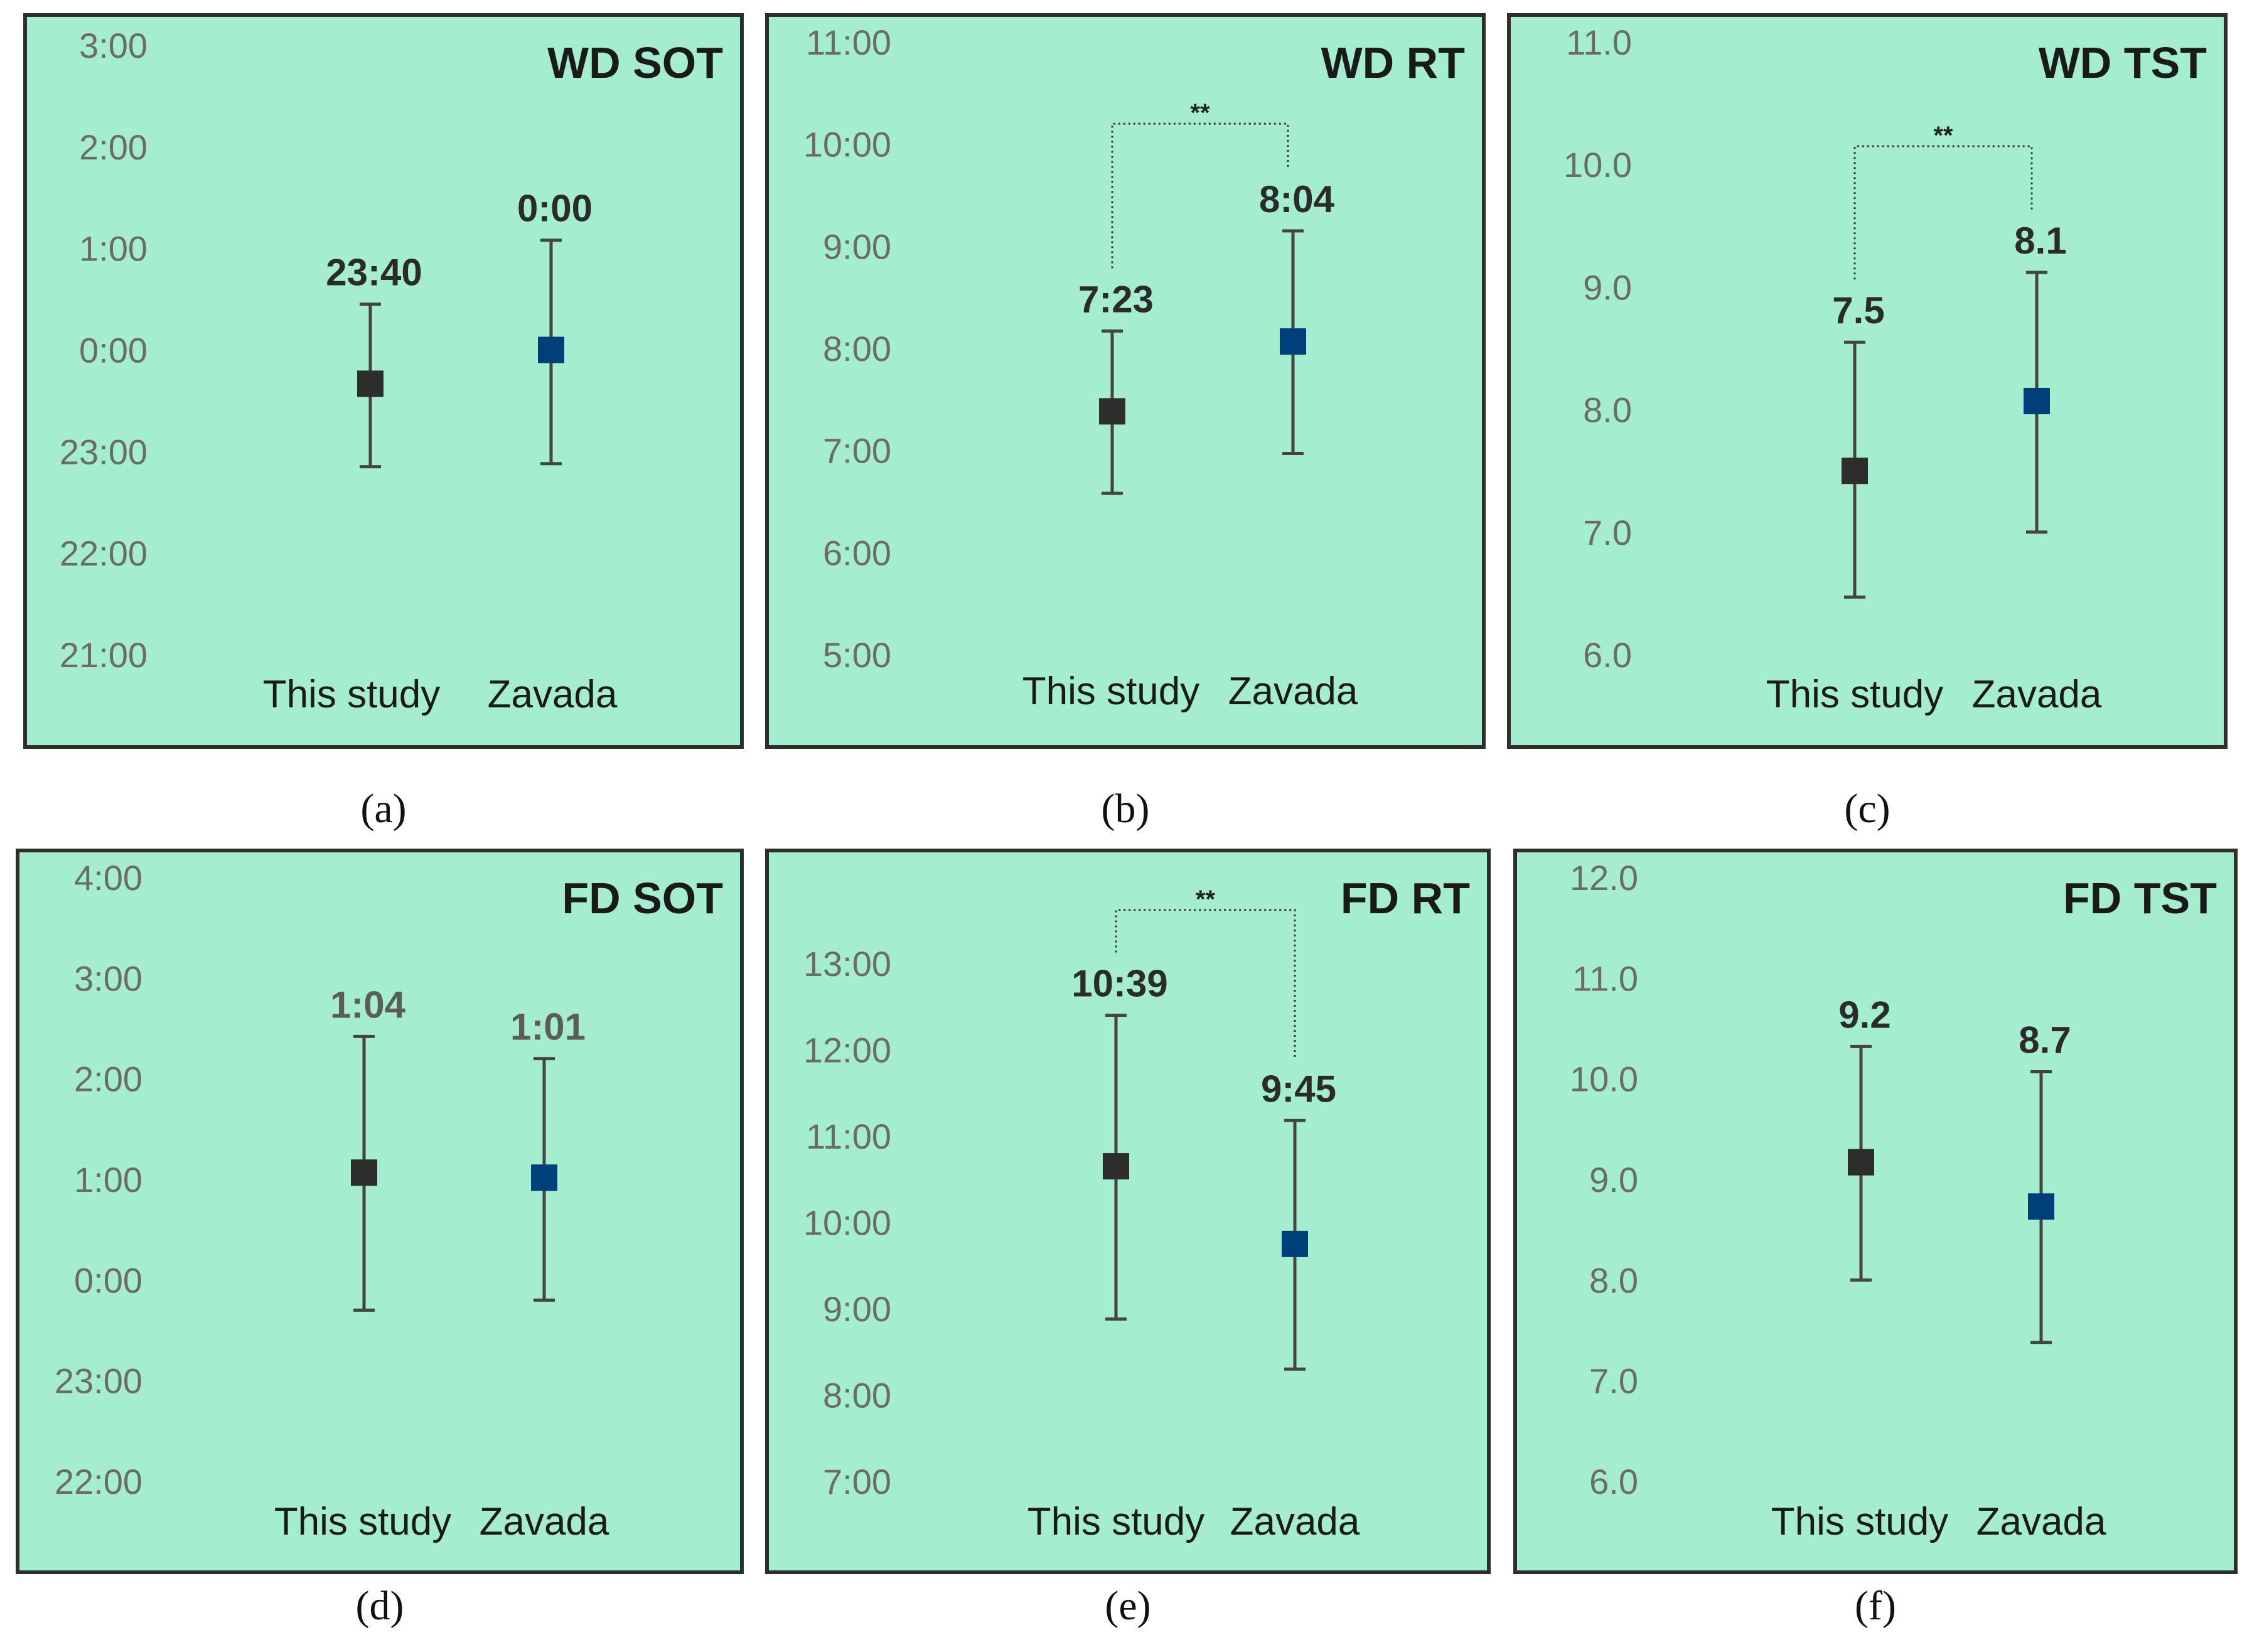  Describe the element at coordinates (1119, 1142) in the screenshot. I see `series-this-study: 10:39` at that location.